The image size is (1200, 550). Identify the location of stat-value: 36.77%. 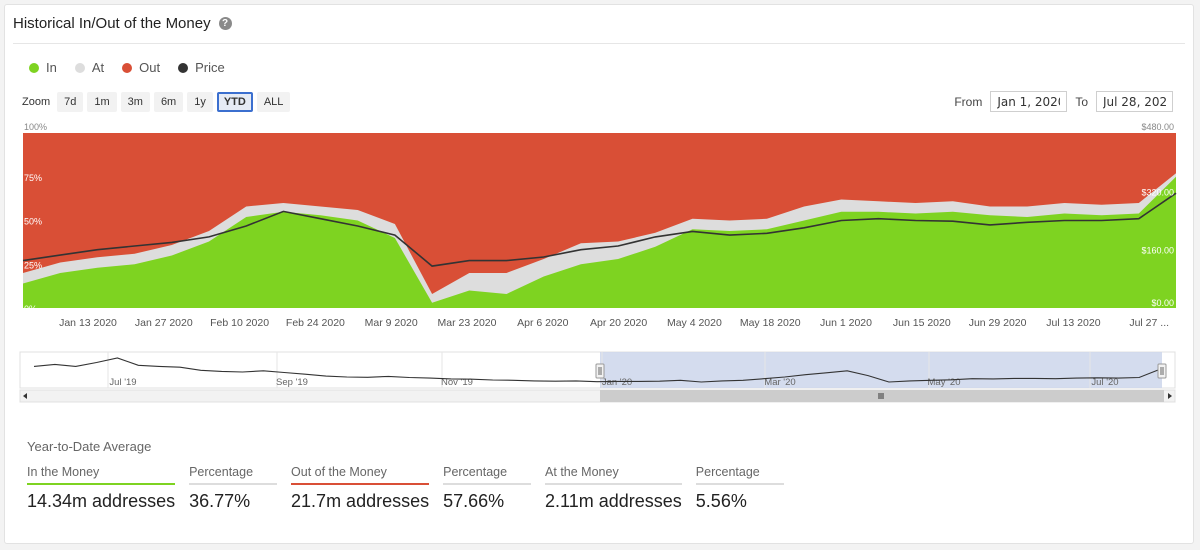
(220, 501).